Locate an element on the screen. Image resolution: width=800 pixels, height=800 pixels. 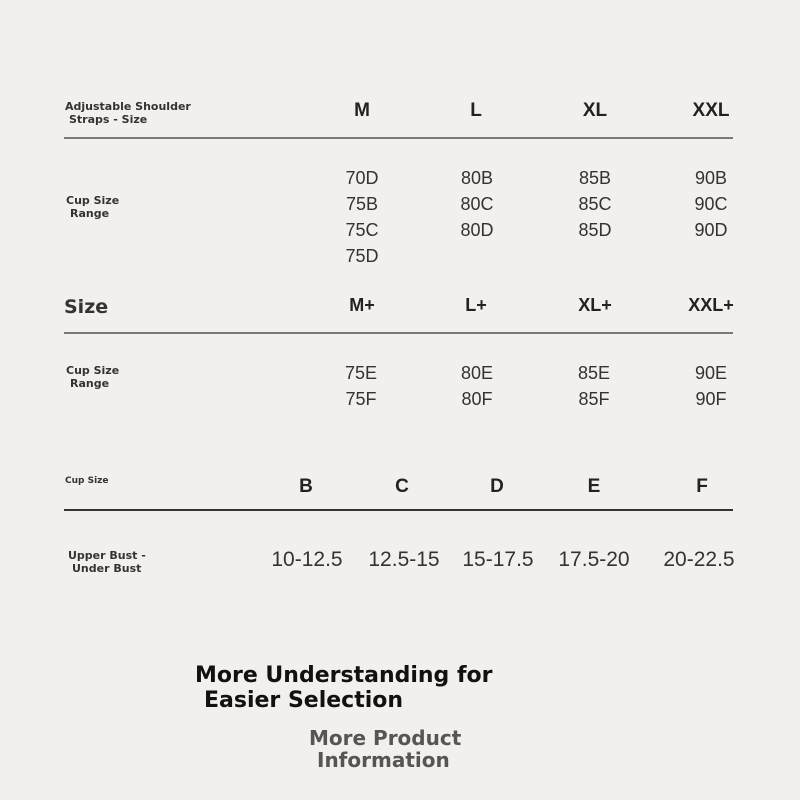
size-header-xl: XL is located at coordinates (595, 110).